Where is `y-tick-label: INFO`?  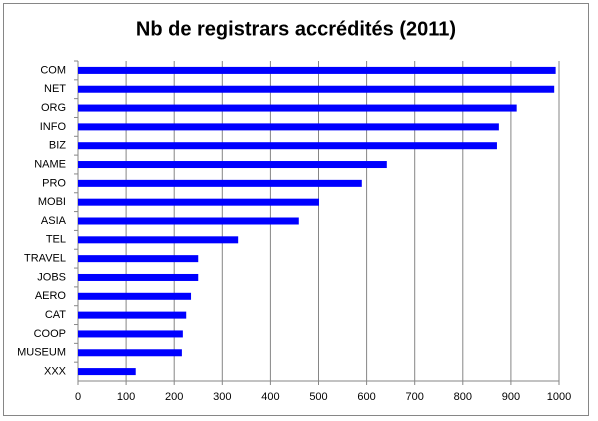
y-tick-label: INFO is located at coordinates (53, 127).